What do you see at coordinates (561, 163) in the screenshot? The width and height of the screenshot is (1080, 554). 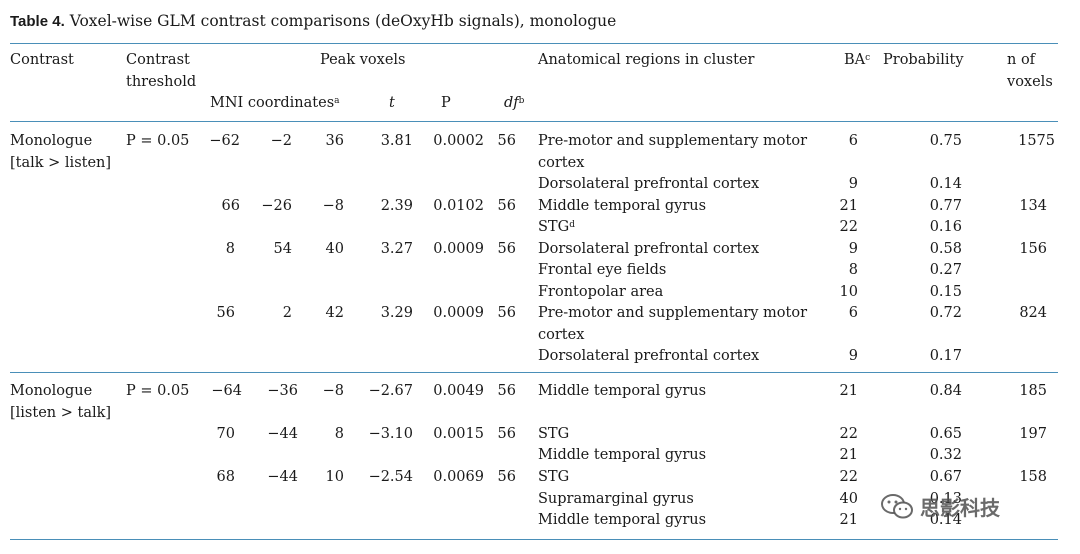 I see `region-name-continued: cortex` at bounding box center [561, 163].